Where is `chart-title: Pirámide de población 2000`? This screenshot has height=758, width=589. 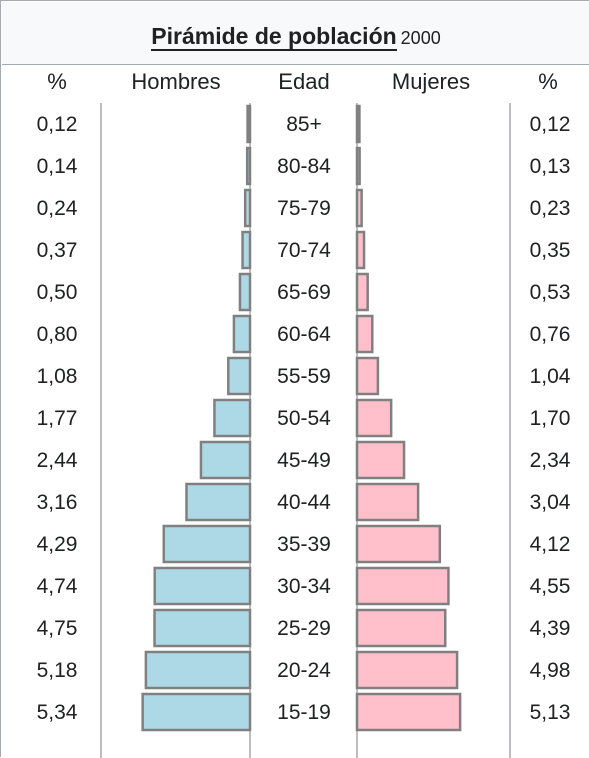 chart-title: Pirámide de población 2000 is located at coordinates (295, 38).